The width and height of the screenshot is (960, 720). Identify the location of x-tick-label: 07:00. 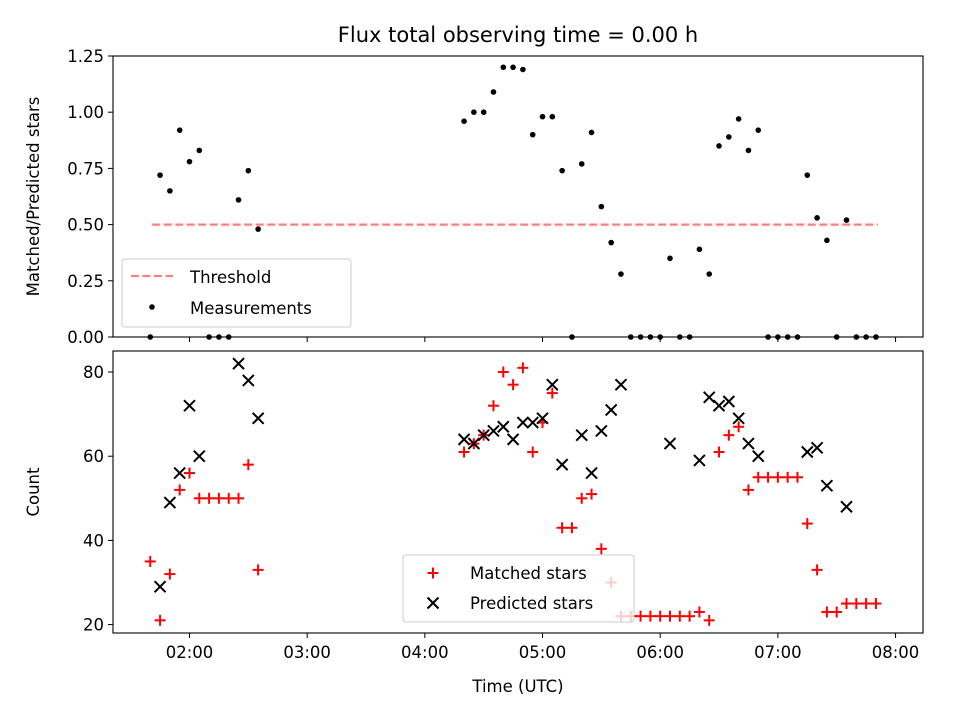
(778, 652).